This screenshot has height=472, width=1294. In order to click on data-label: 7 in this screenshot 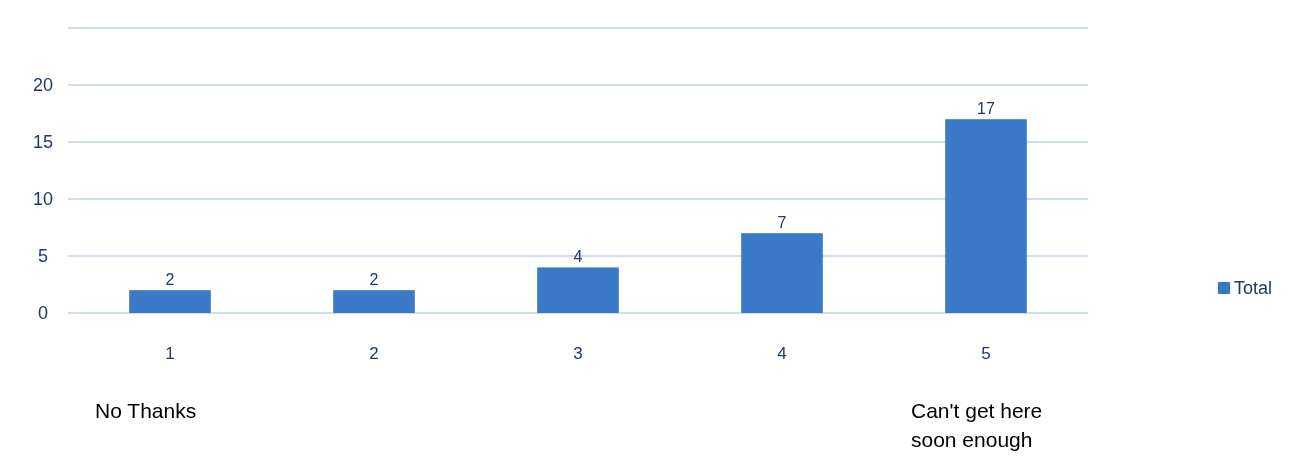, I will do `click(782, 223)`.